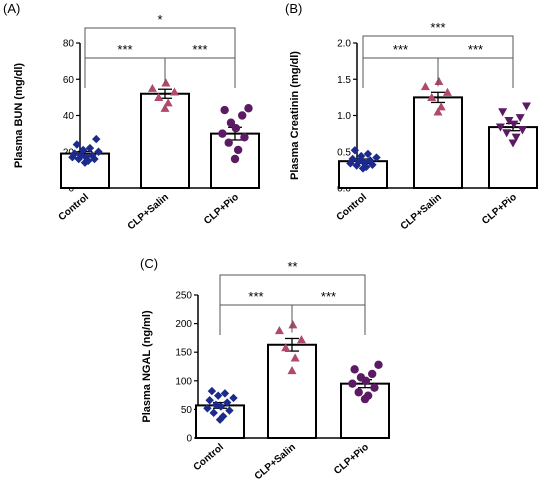 The width and height of the screenshot is (550, 492). I want to click on y-tick-label: 100, so click(183, 381).